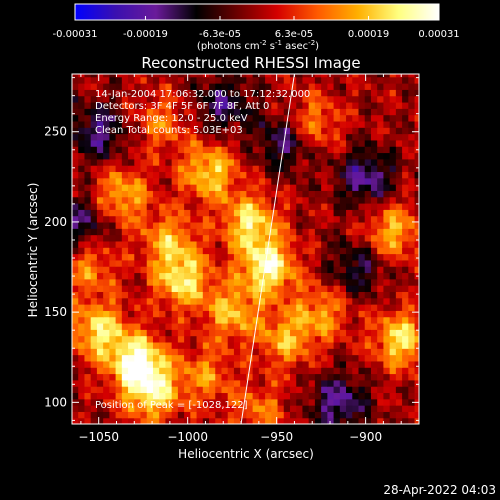 The width and height of the screenshot is (500, 500). What do you see at coordinates (368, 34) in the screenshot?
I see `colorbar-tick-label: 0.00019` at bounding box center [368, 34].